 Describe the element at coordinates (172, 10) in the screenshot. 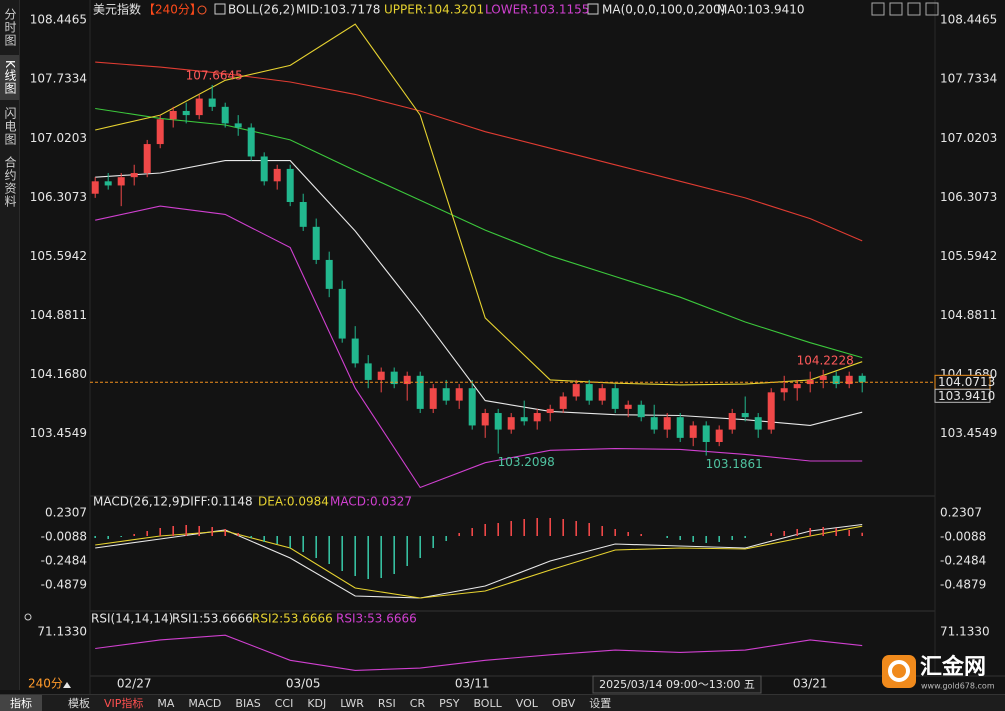

I see `period: 【240分】` at that location.